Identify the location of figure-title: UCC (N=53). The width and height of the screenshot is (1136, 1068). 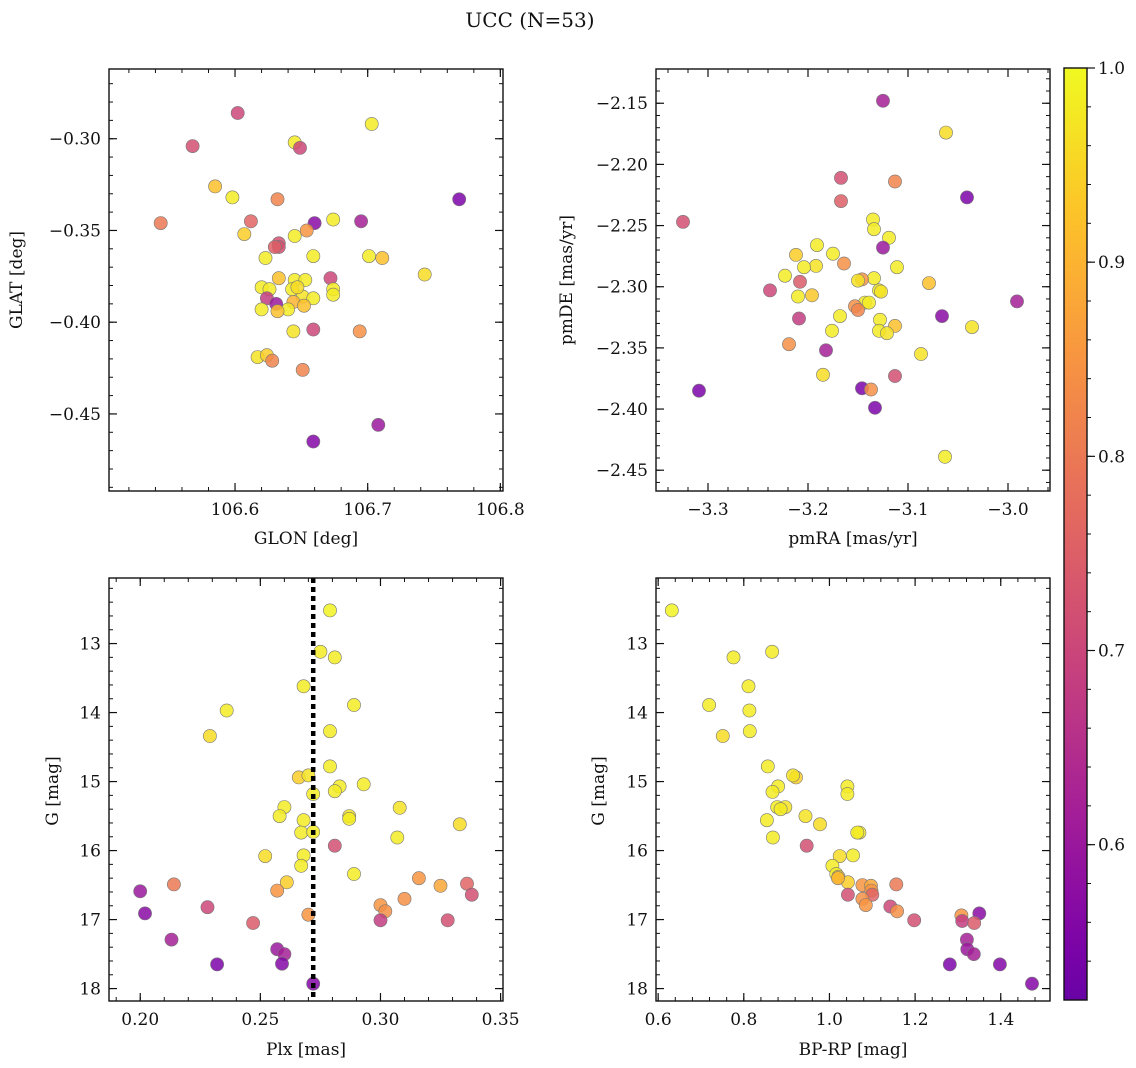
(529, 20).